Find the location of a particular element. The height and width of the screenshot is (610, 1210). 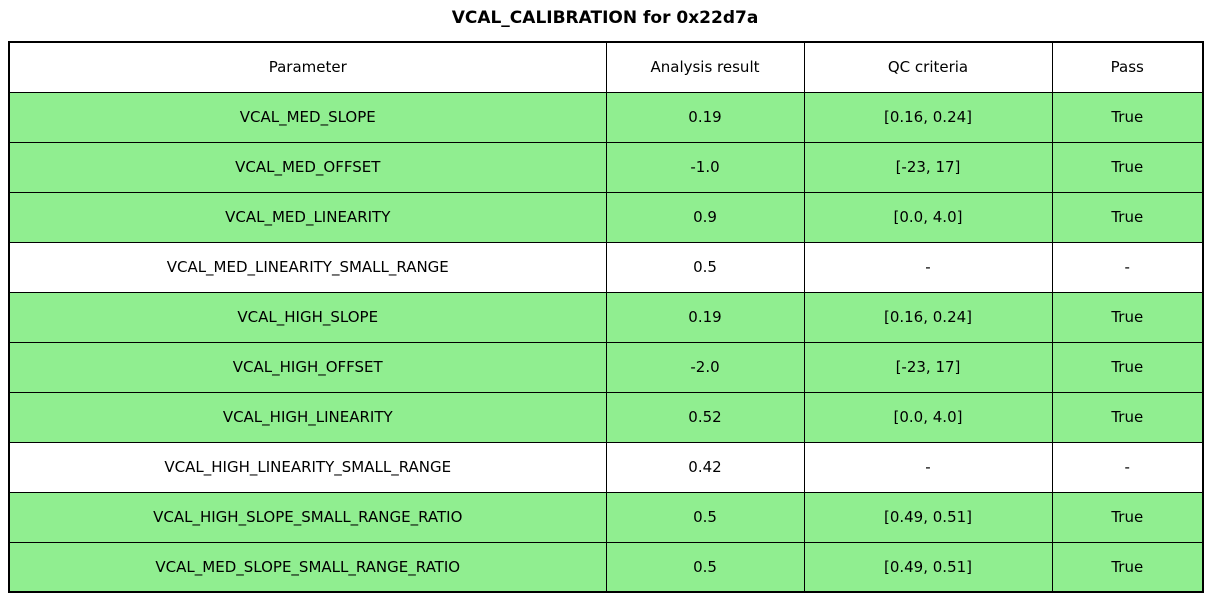

table-row: VCAL_MED_SLOPE 0.19 [0.16, 0.24] True is located at coordinates (606, 117).